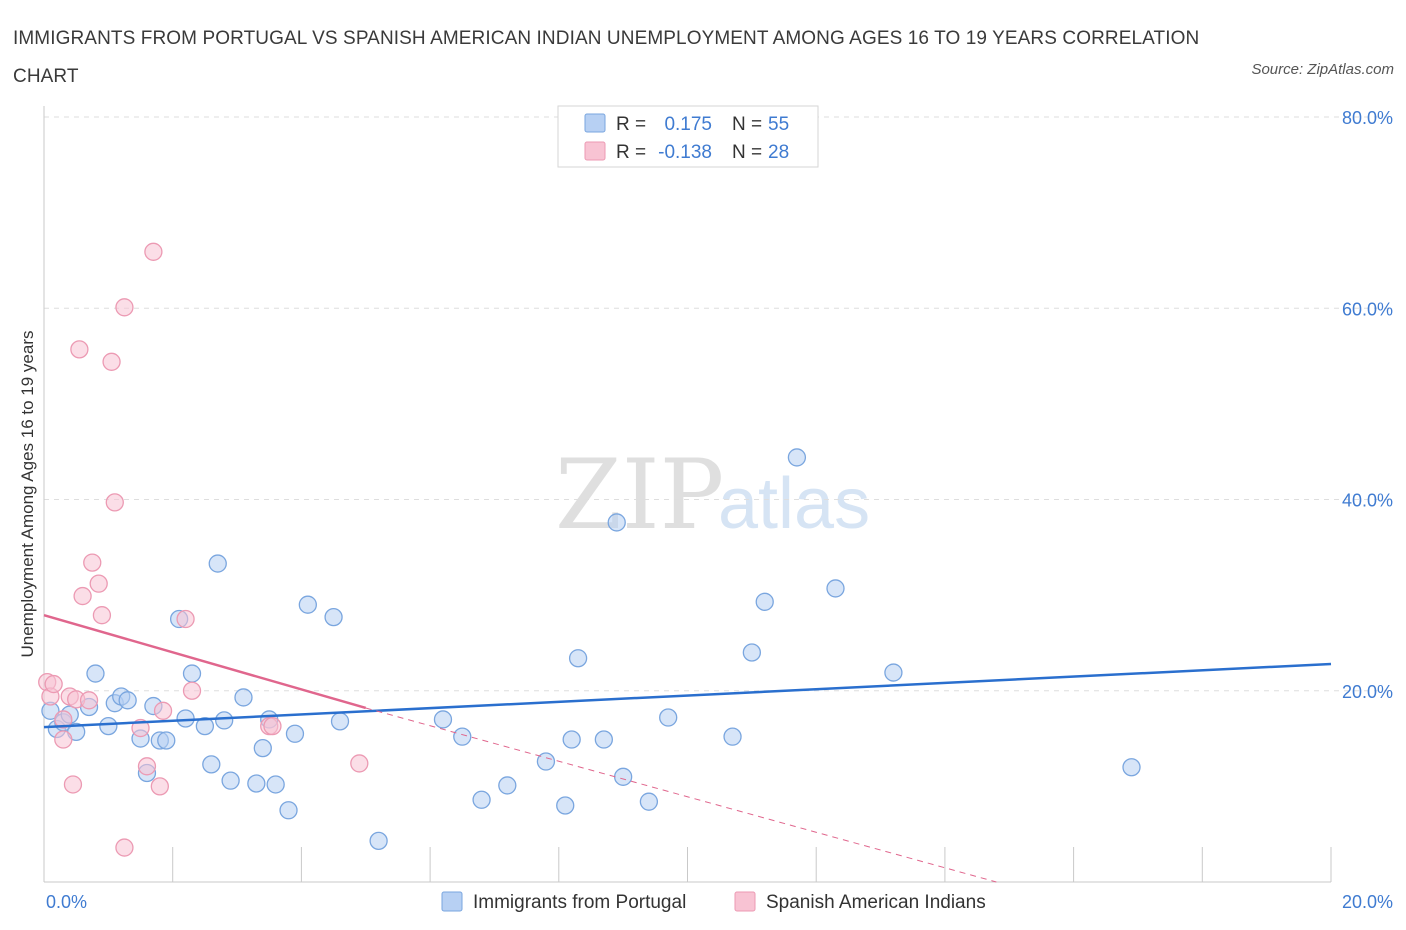 The height and width of the screenshot is (930, 1406). Describe the element at coordinates (631, 124) in the screenshot. I see `legend-r-label-1: R =` at that location.